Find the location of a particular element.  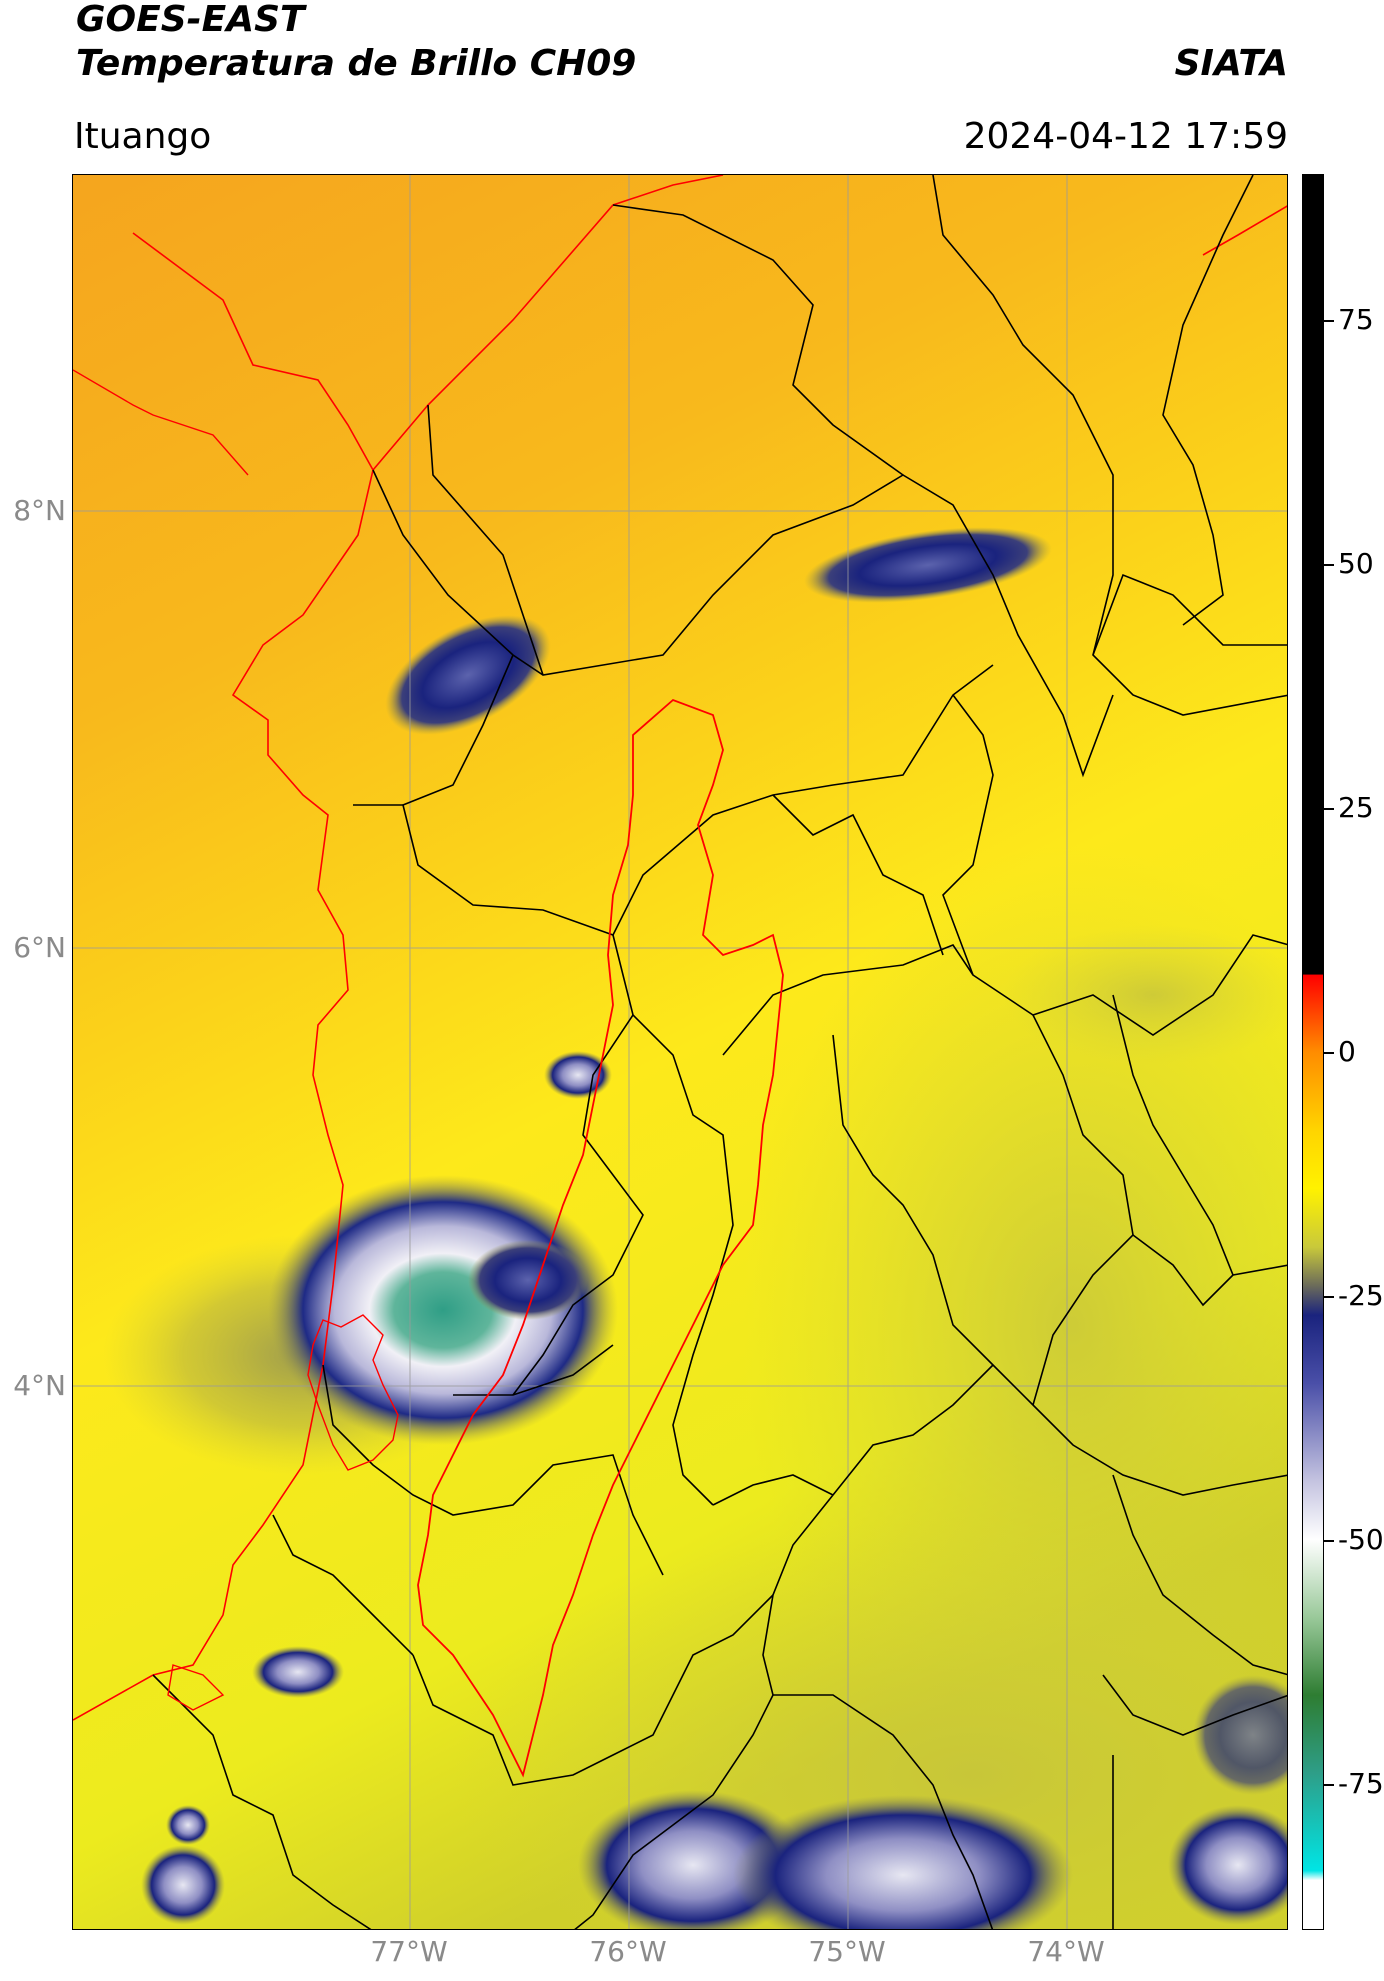

colorbar-tick-label: -75 is located at coordinates (1361, 1783).